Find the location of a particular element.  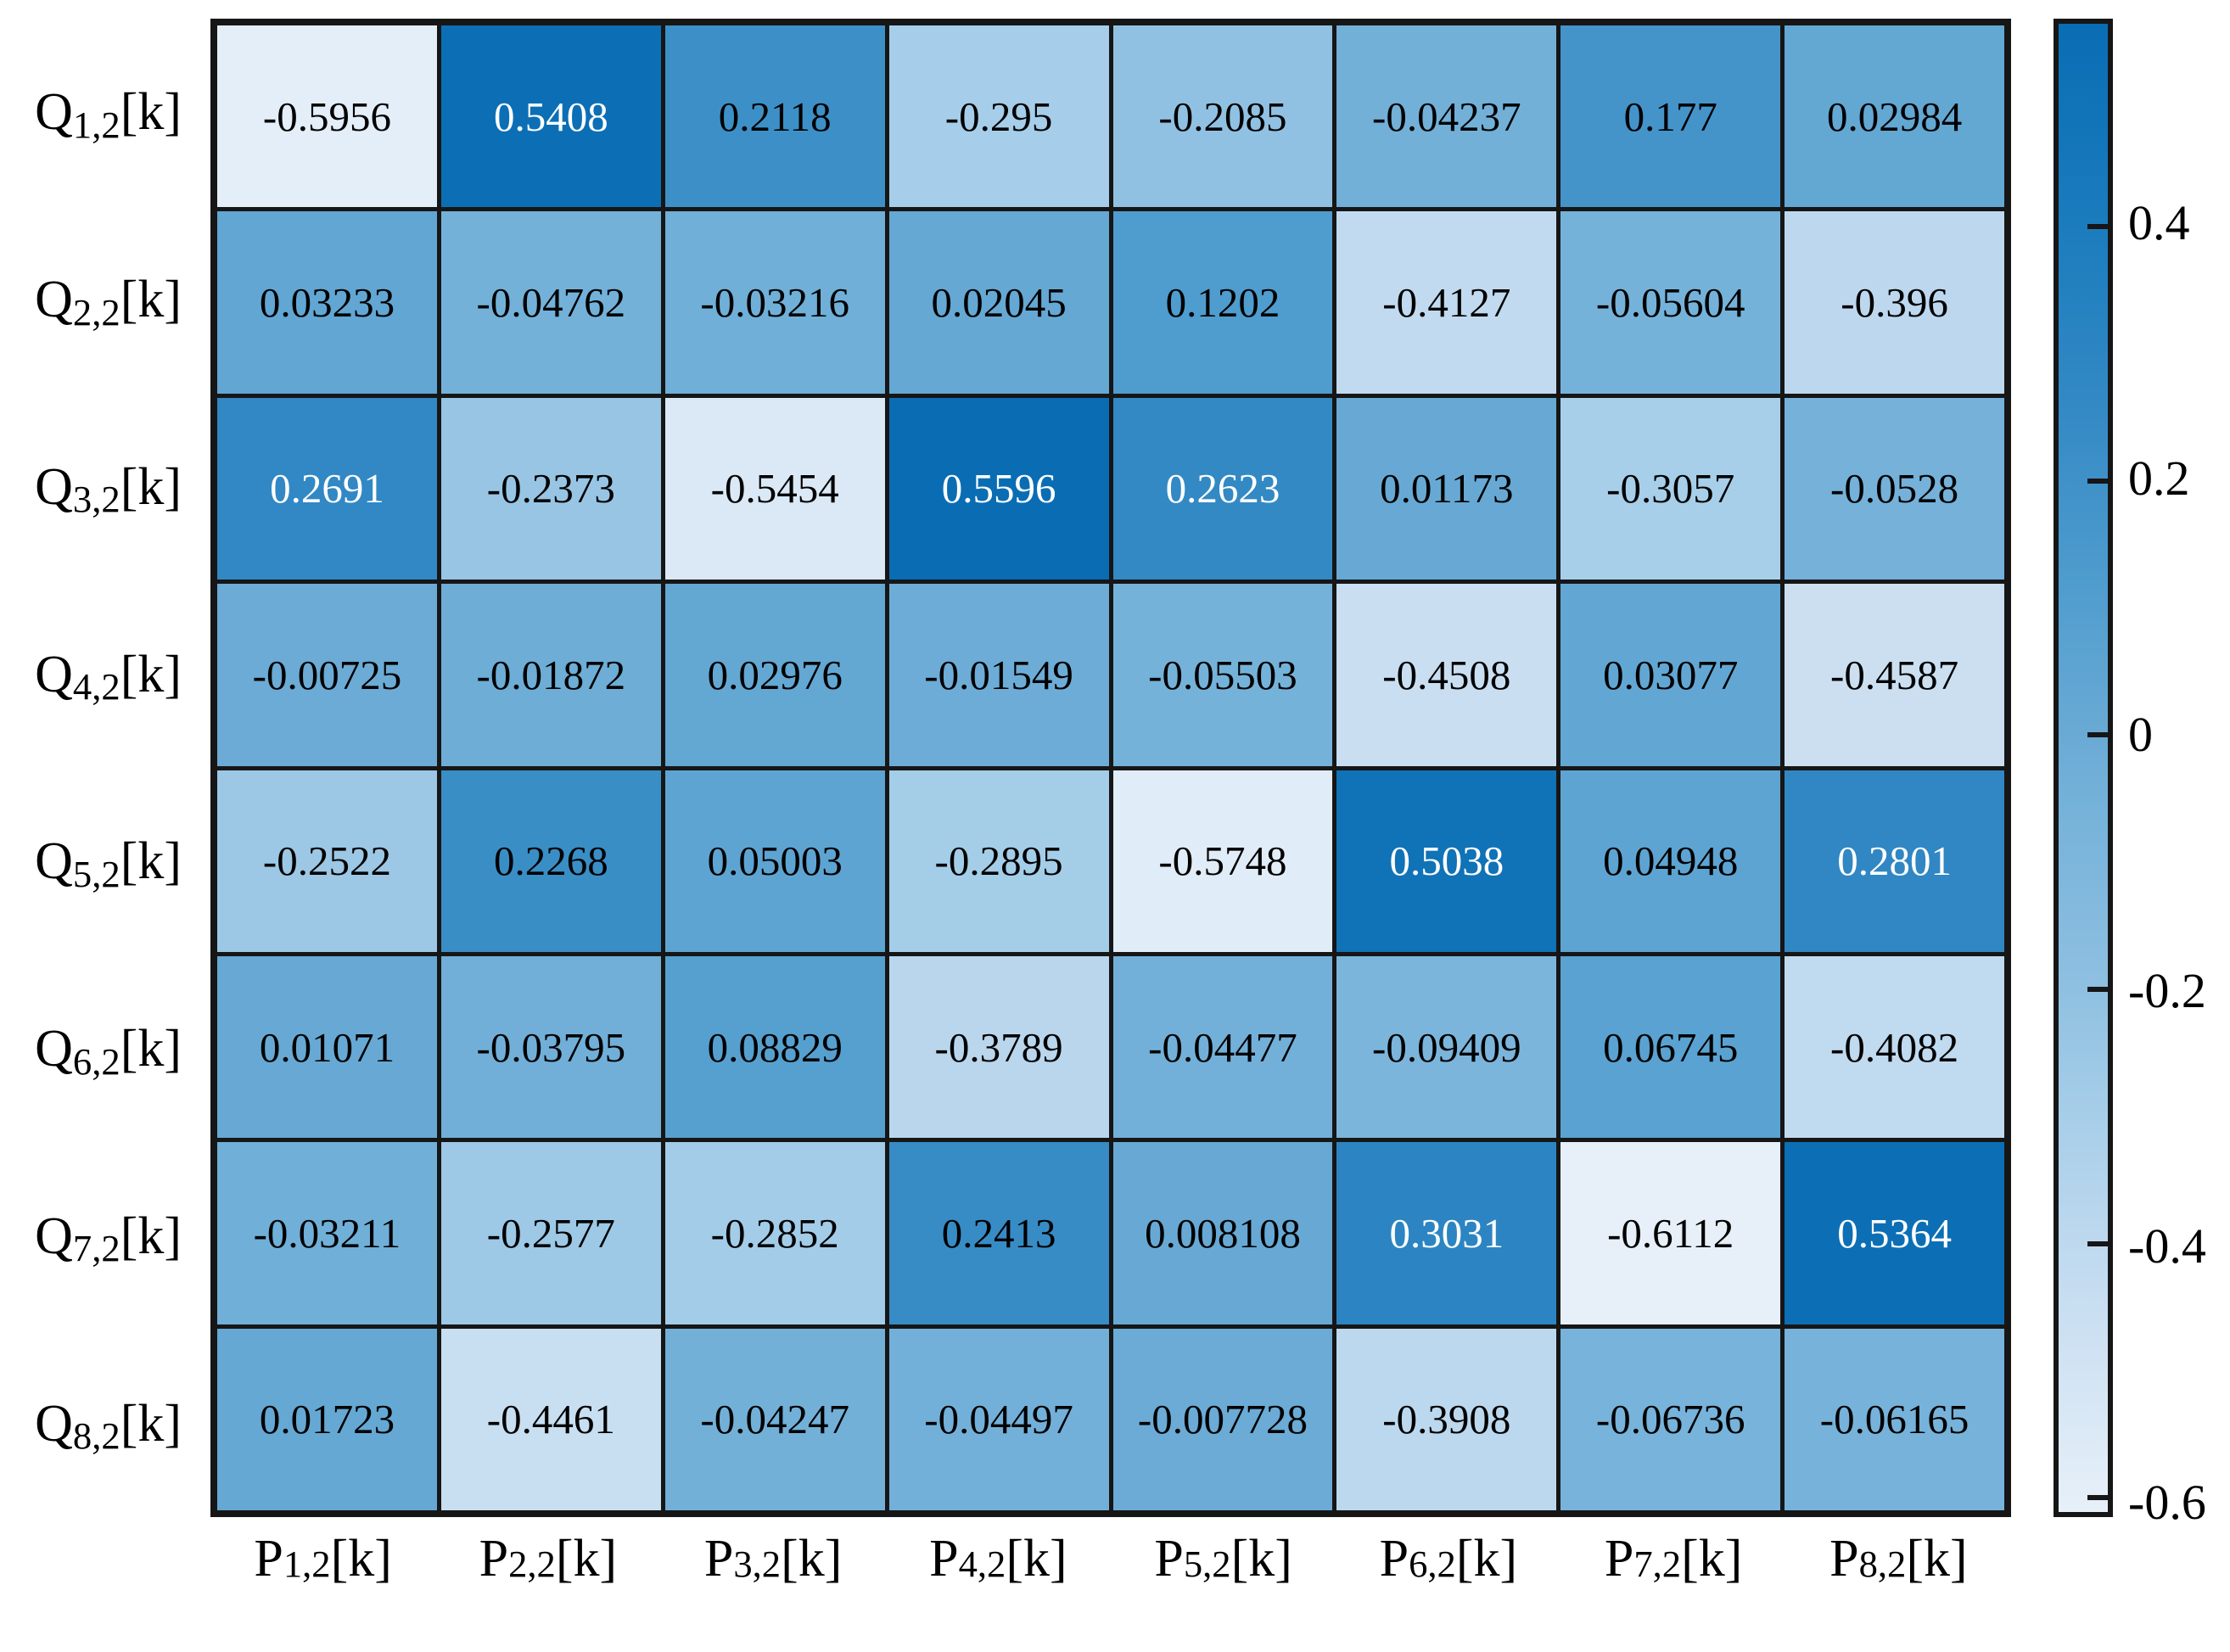

cell-value: -0.007728 is located at coordinates (1222, 1419).